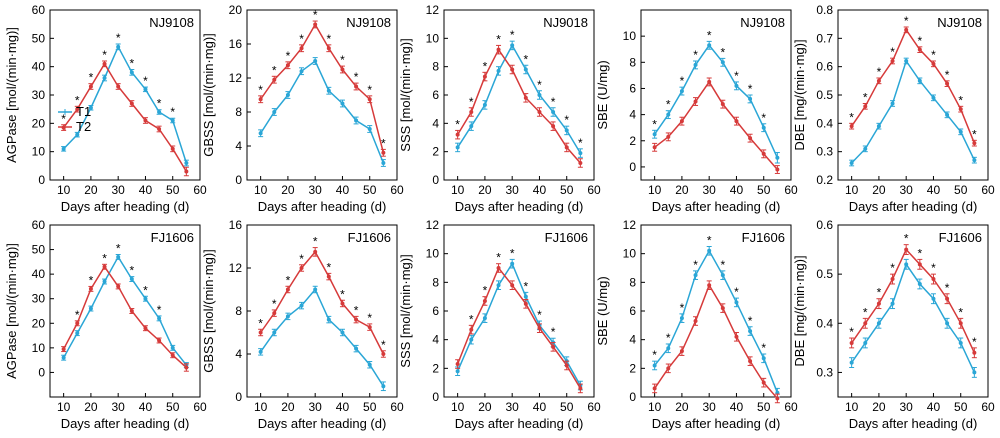 The height and width of the screenshot is (438, 1000). Describe the element at coordinates (236, 10) in the screenshot. I see `y-tick-label: 20` at that location.